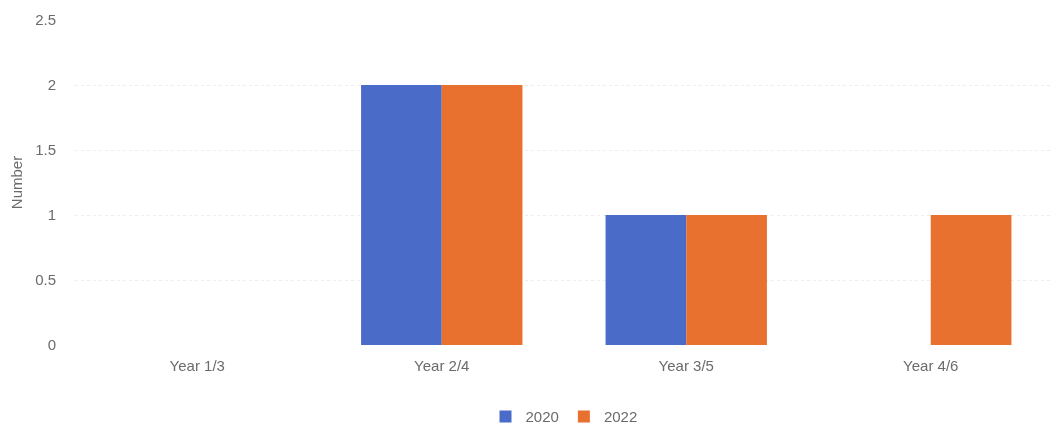 The width and height of the screenshot is (1063, 443). What do you see at coordinates (51, 85) in the screenshot?
I see `y-tick-label: 2` at bounding box center [51, 85].